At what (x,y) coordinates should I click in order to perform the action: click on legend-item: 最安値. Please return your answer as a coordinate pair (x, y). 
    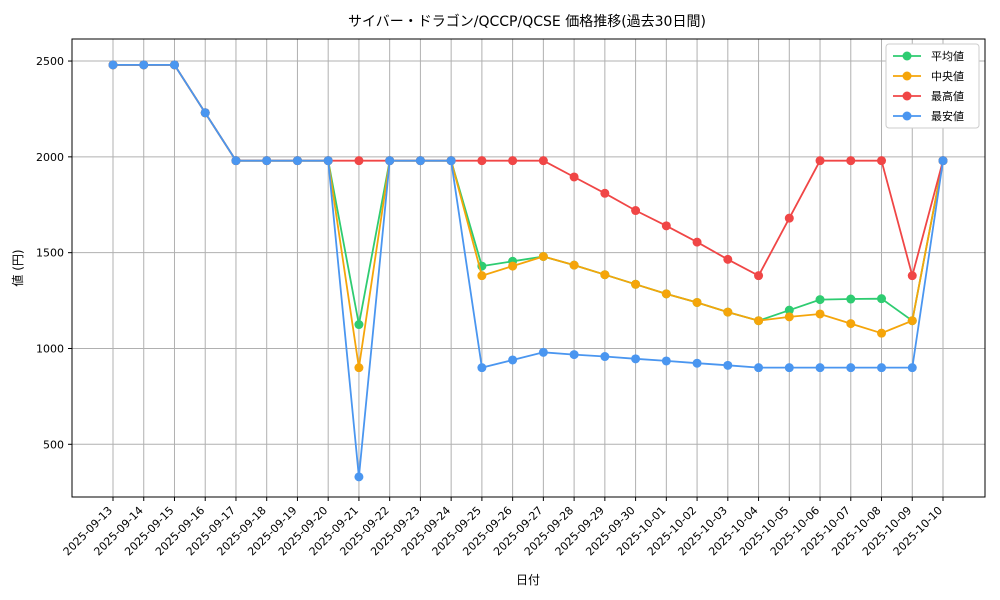
    Looking at the image, I should click on (928, 116).